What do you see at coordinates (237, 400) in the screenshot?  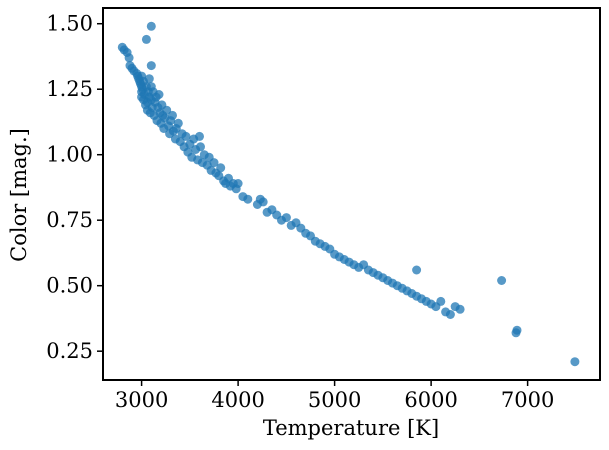 I see `x-tick-label: 4000` at bounding box center [237, 400].